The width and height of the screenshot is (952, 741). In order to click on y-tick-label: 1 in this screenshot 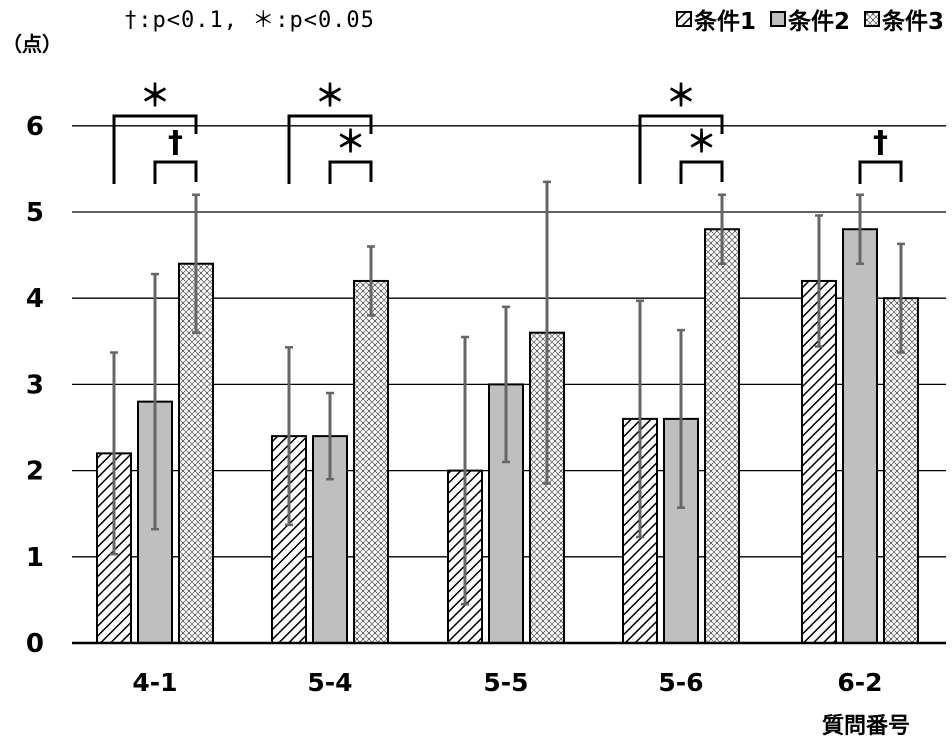, I will do `click(35, 558)`.